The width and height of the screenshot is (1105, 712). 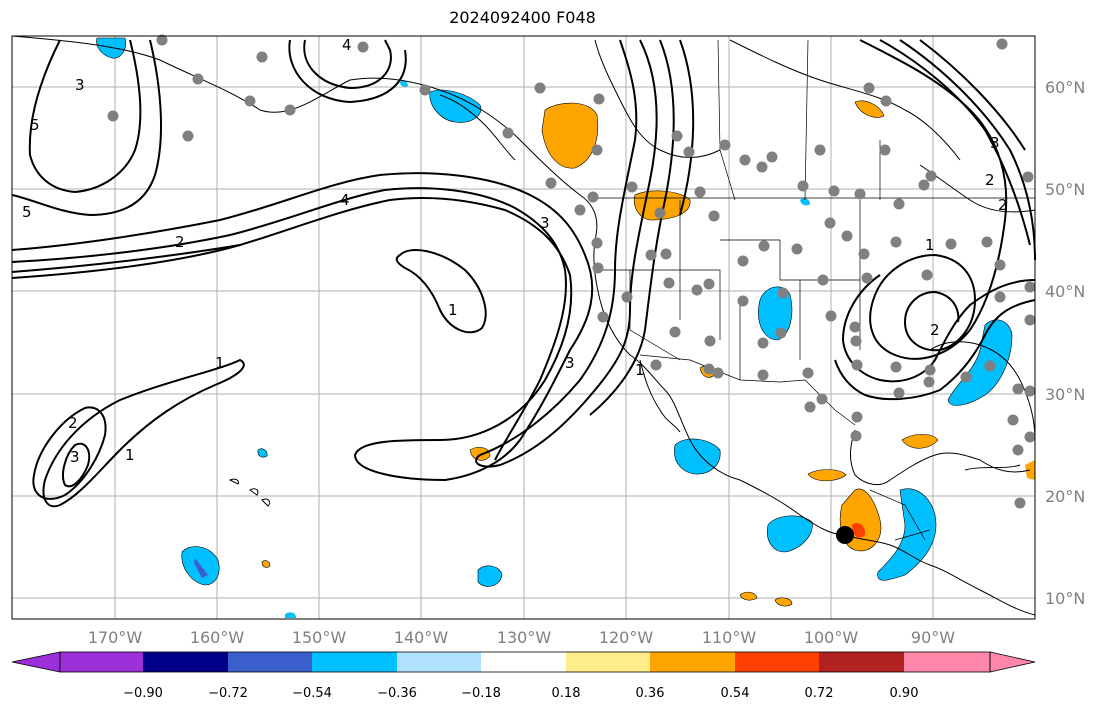 What do you see at coordinates (1065, 189) in the screenshot?
I see `lat-label: 50°N` at bounding box center [1065, 189].